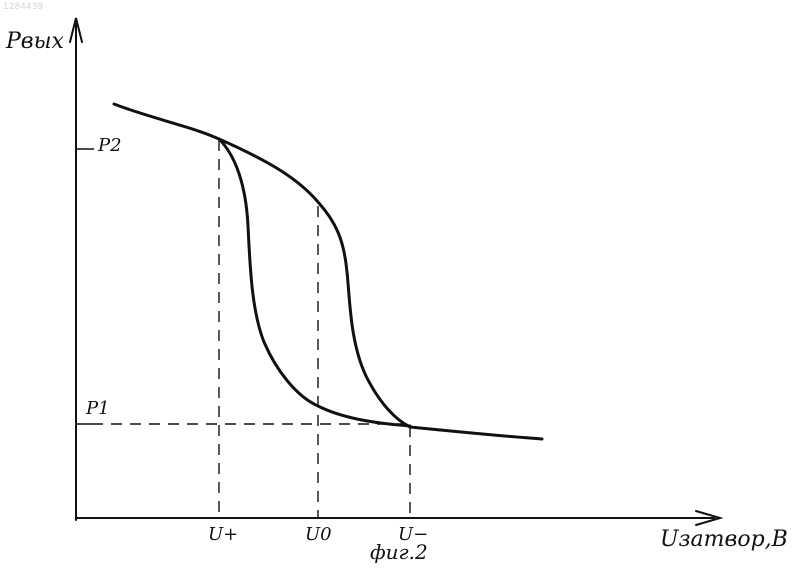 This screenshot has width=800, height=575. What do you see at coordinates (476, 433) in the screenshot?
I see `lower-saturation-line` at bounding box center [476, 433].